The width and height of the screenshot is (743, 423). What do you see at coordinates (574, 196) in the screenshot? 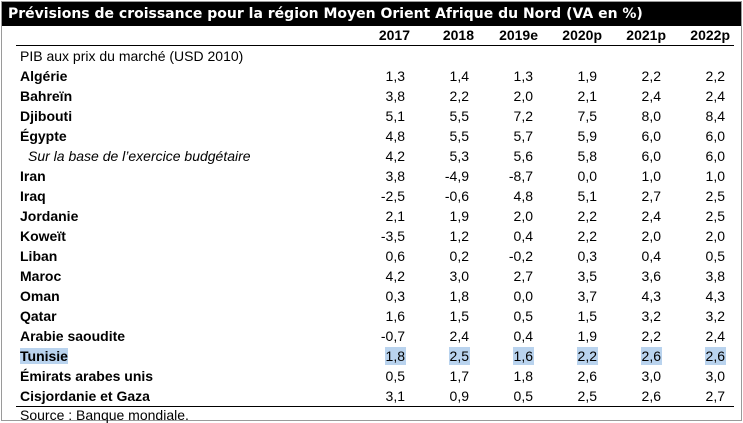
I see `value-cell: 5,1` at bounding box center [574, 196].